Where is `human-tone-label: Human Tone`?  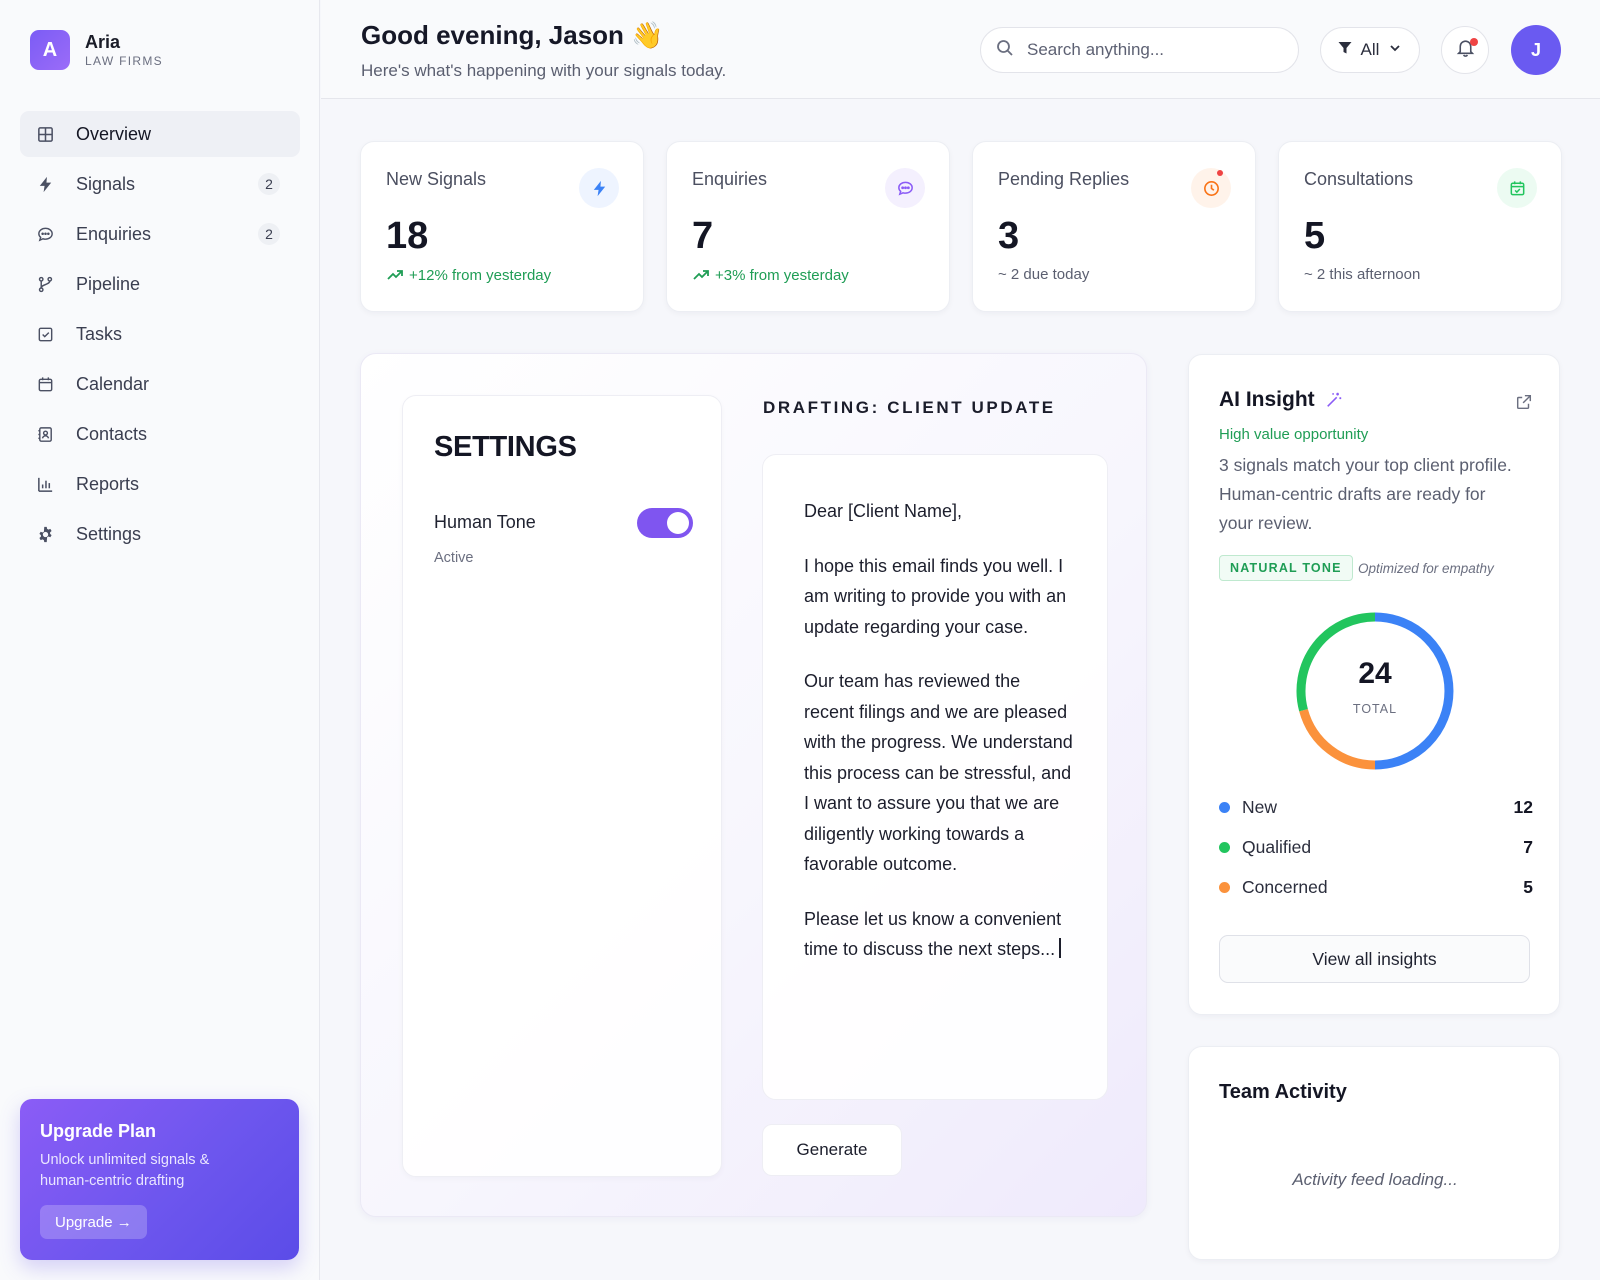
human-tone-label: Human Tone is located at coordinates (485, 522).